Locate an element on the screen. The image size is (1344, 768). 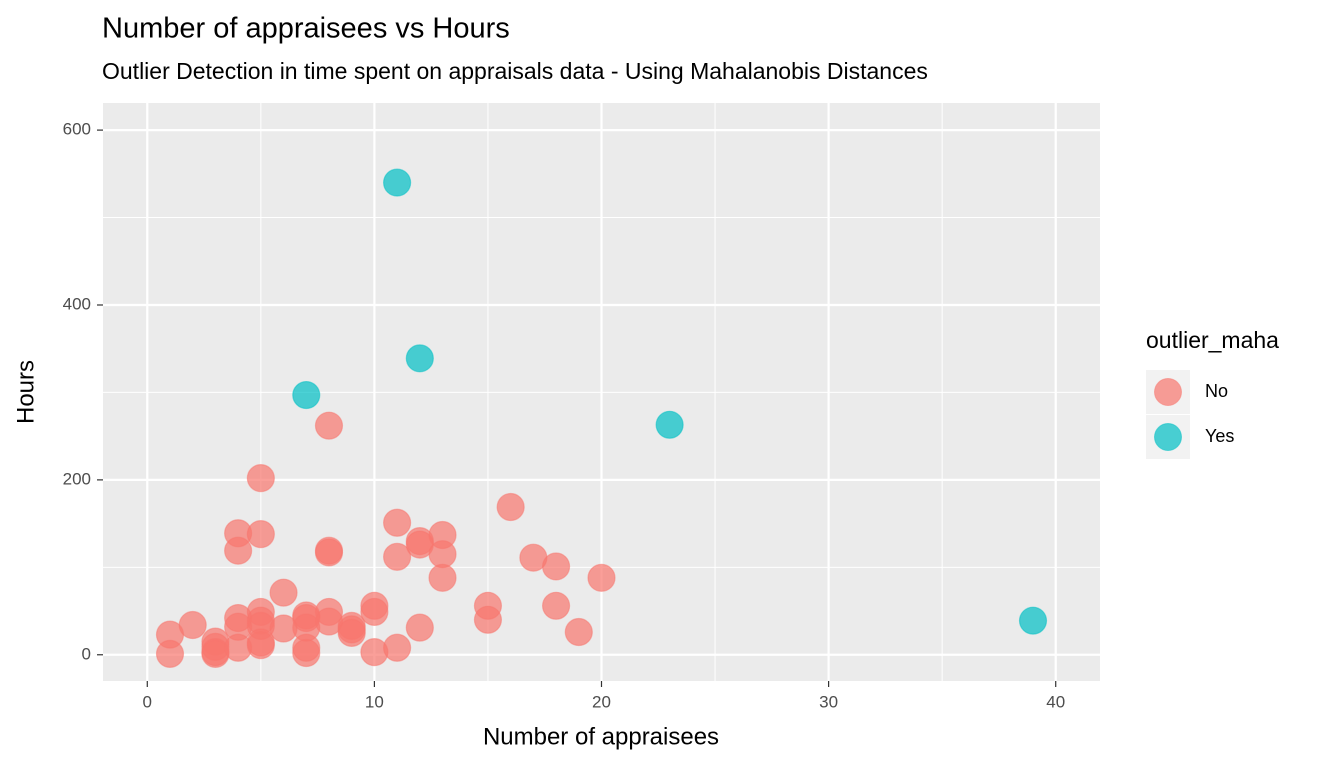
y-tick-label: 600 is located at coordinates (77, 129).